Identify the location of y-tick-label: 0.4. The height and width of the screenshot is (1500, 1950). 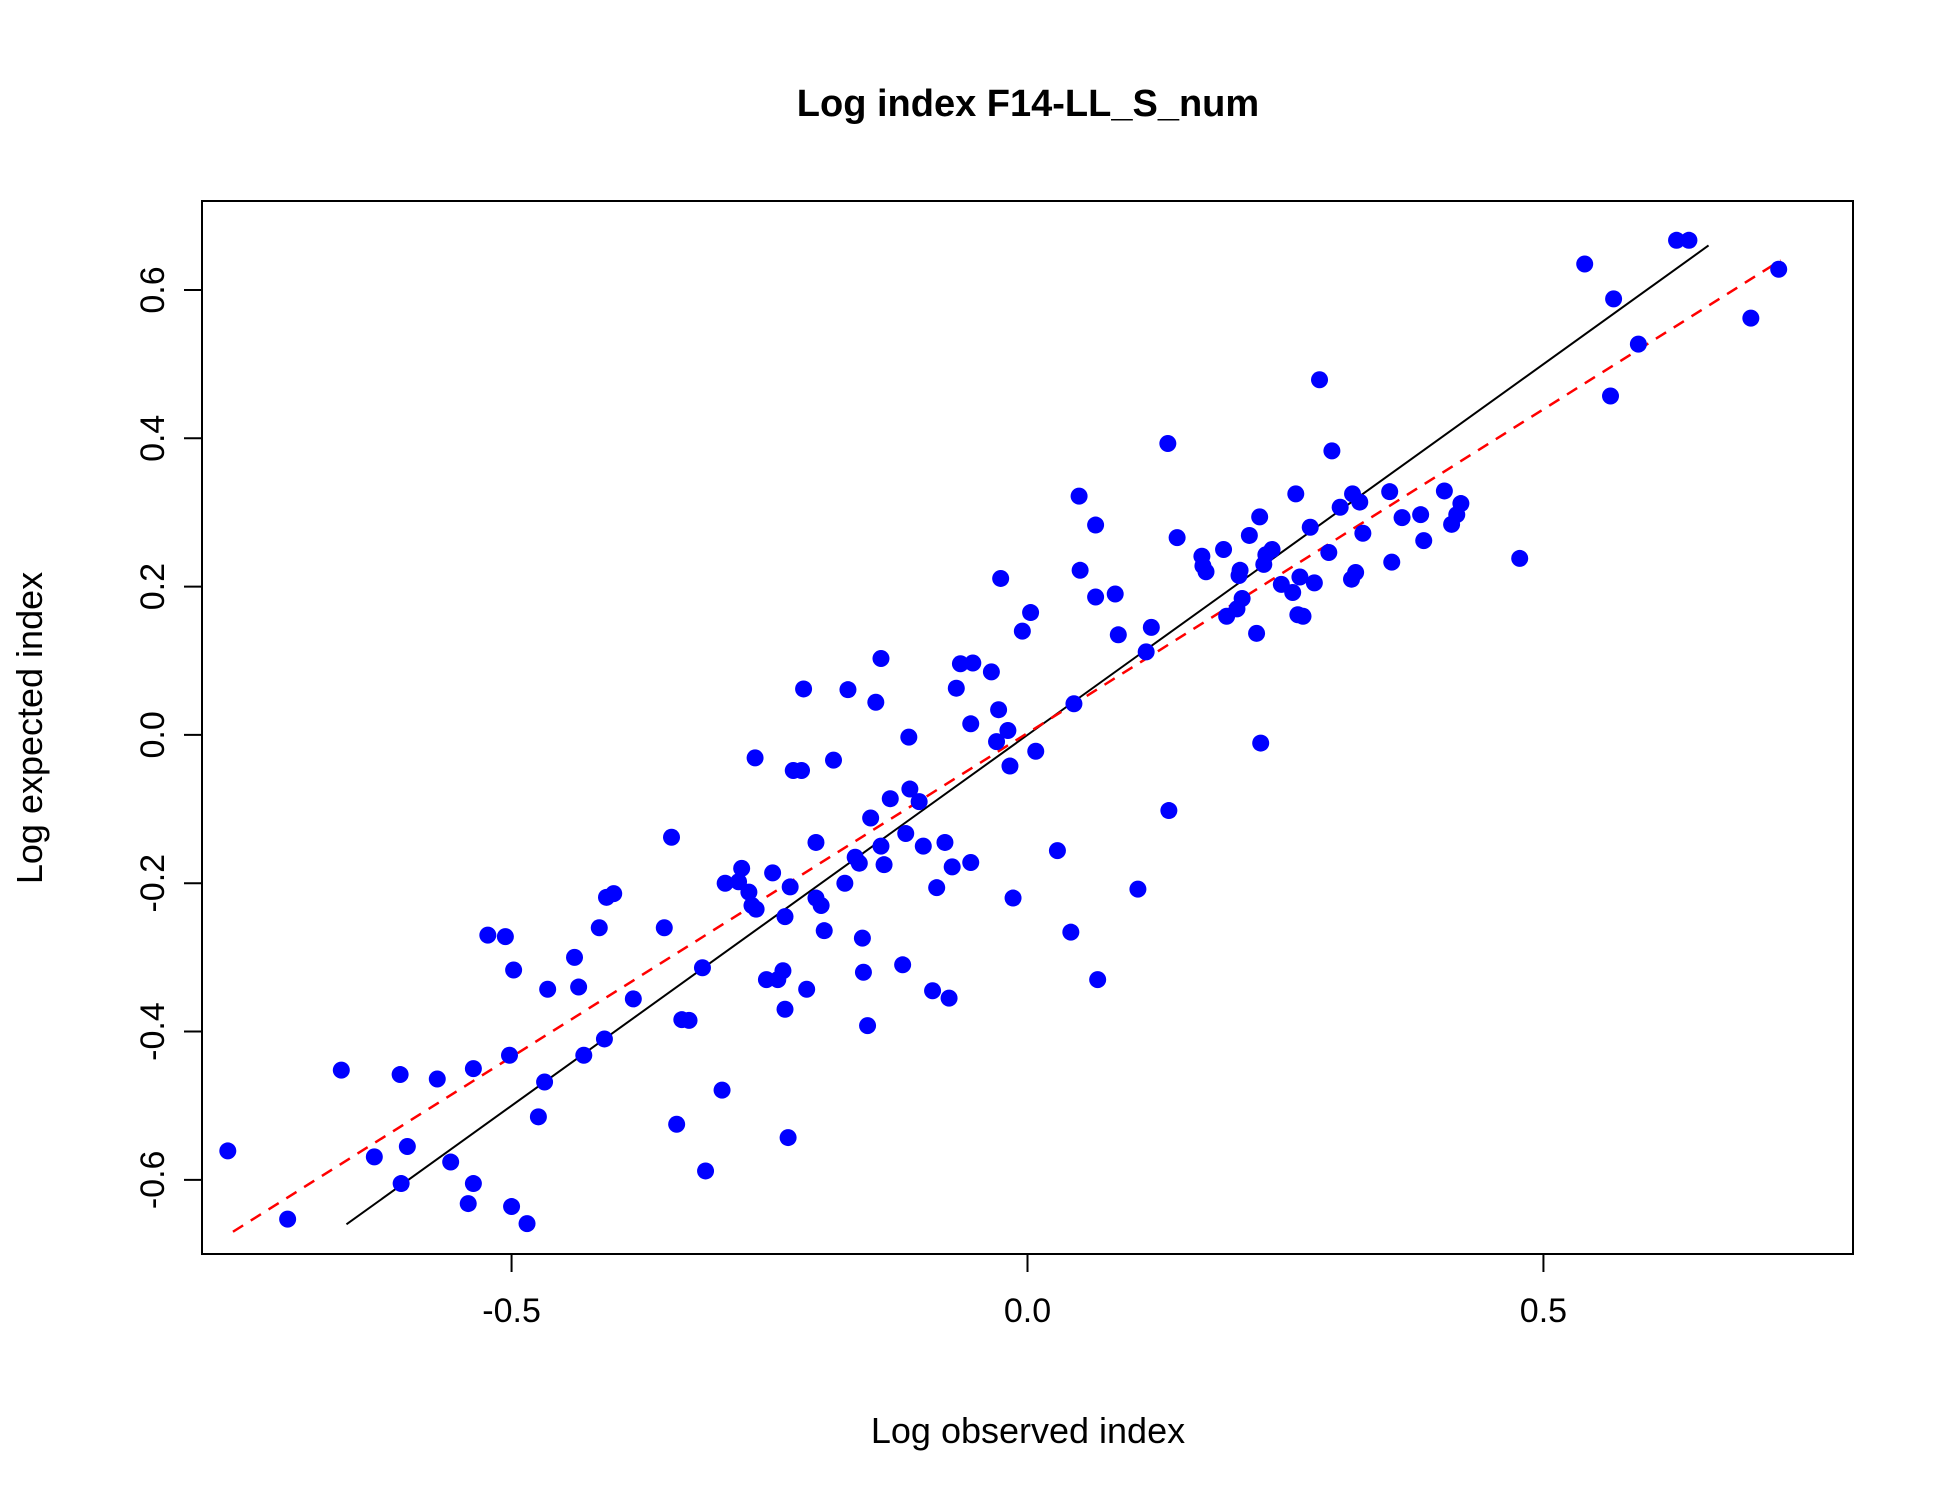
(153, 438).